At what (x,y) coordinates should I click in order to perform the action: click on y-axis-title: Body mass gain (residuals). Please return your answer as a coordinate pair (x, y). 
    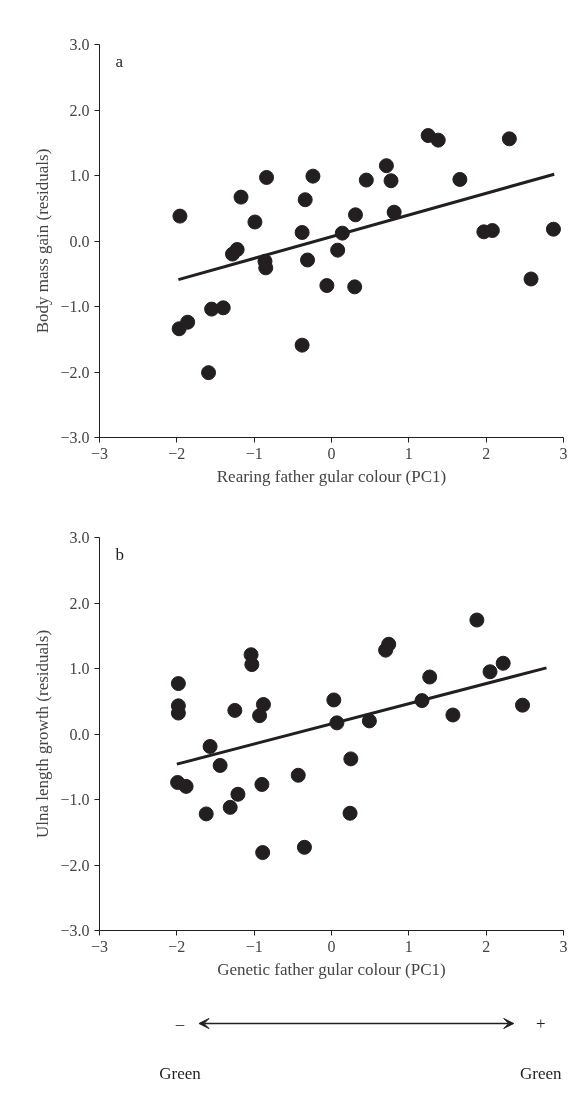
    Looking at the image, I should click on (43, 241).